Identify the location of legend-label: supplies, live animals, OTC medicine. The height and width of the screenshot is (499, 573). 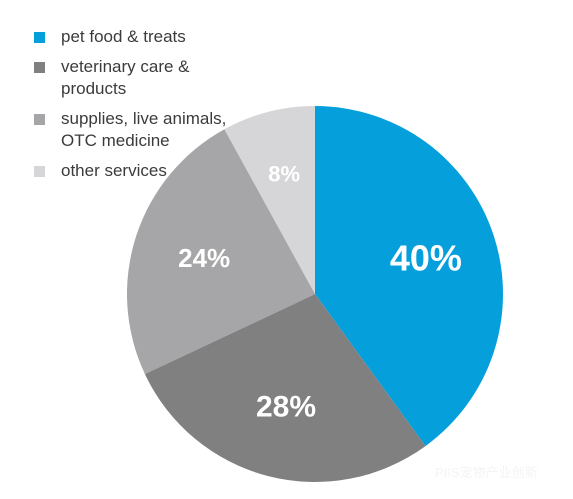
(144, 129).